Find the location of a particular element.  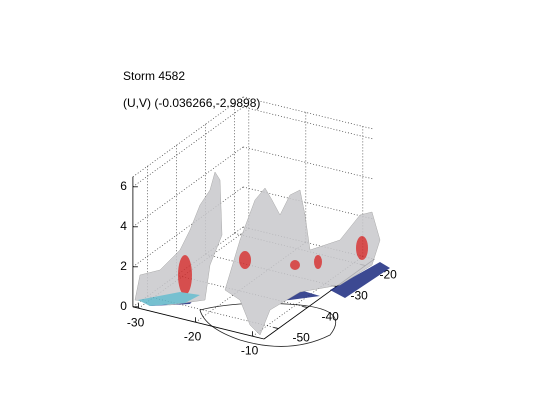

chart-title: Storm 4582 is located at coordinates (154, 76).